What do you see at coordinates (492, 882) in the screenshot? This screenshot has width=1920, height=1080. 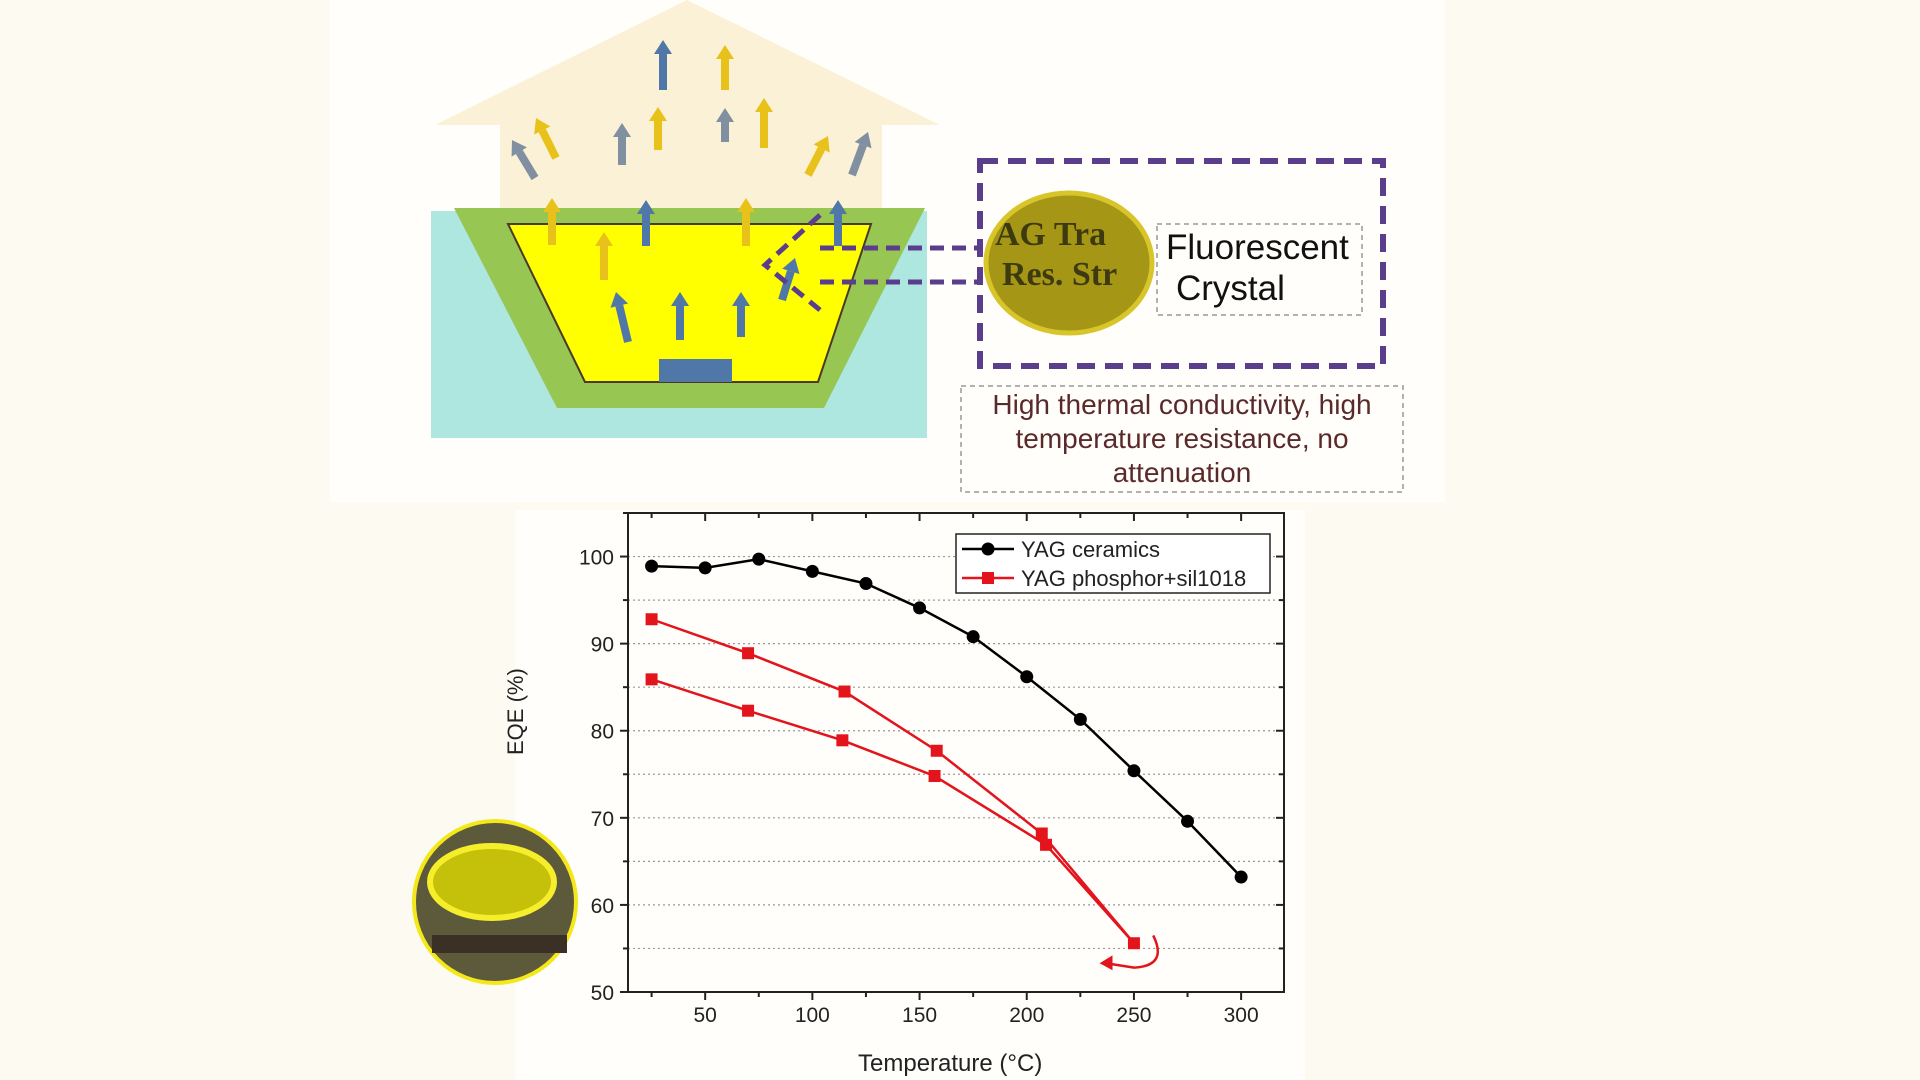 I see `crystal-photo-disc` at bounding box center [492, 882].